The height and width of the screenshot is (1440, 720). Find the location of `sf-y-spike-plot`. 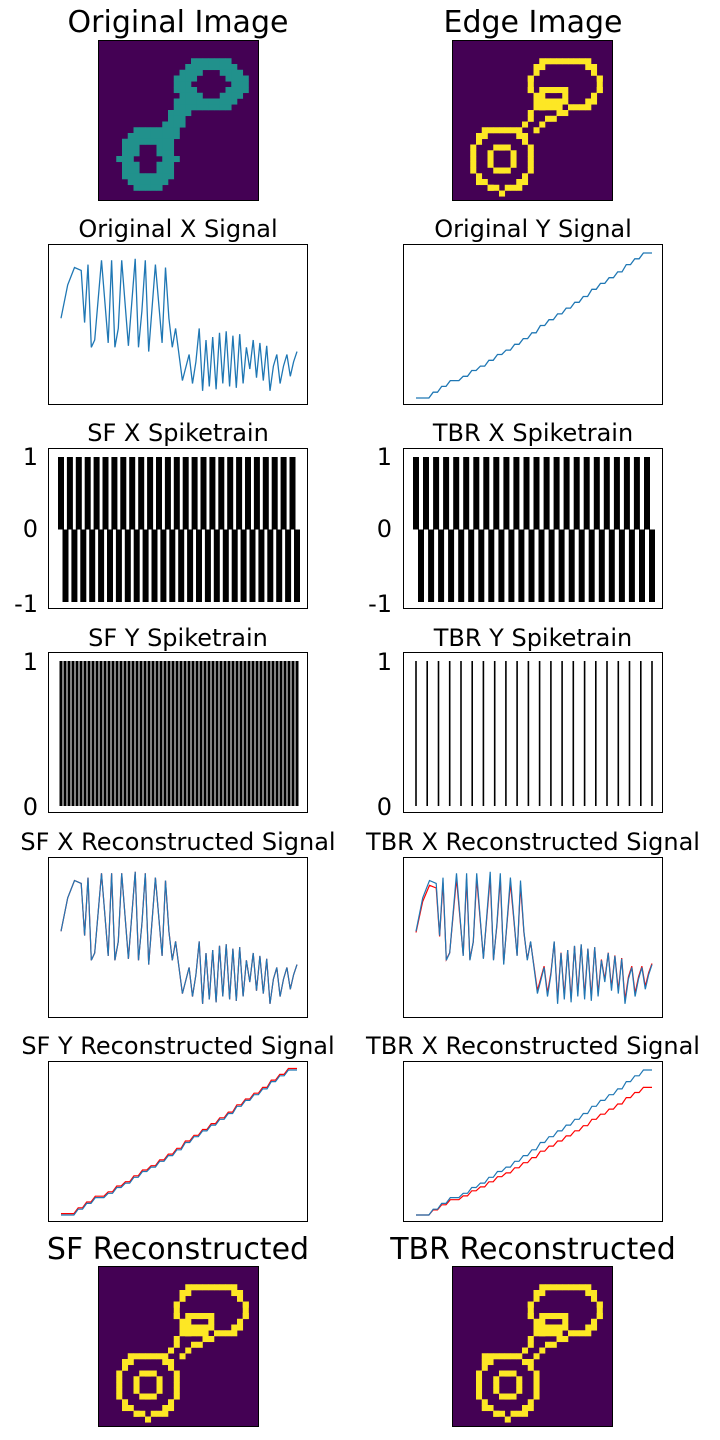

sf-y-spike-plot is located at coordinates (178, 732).